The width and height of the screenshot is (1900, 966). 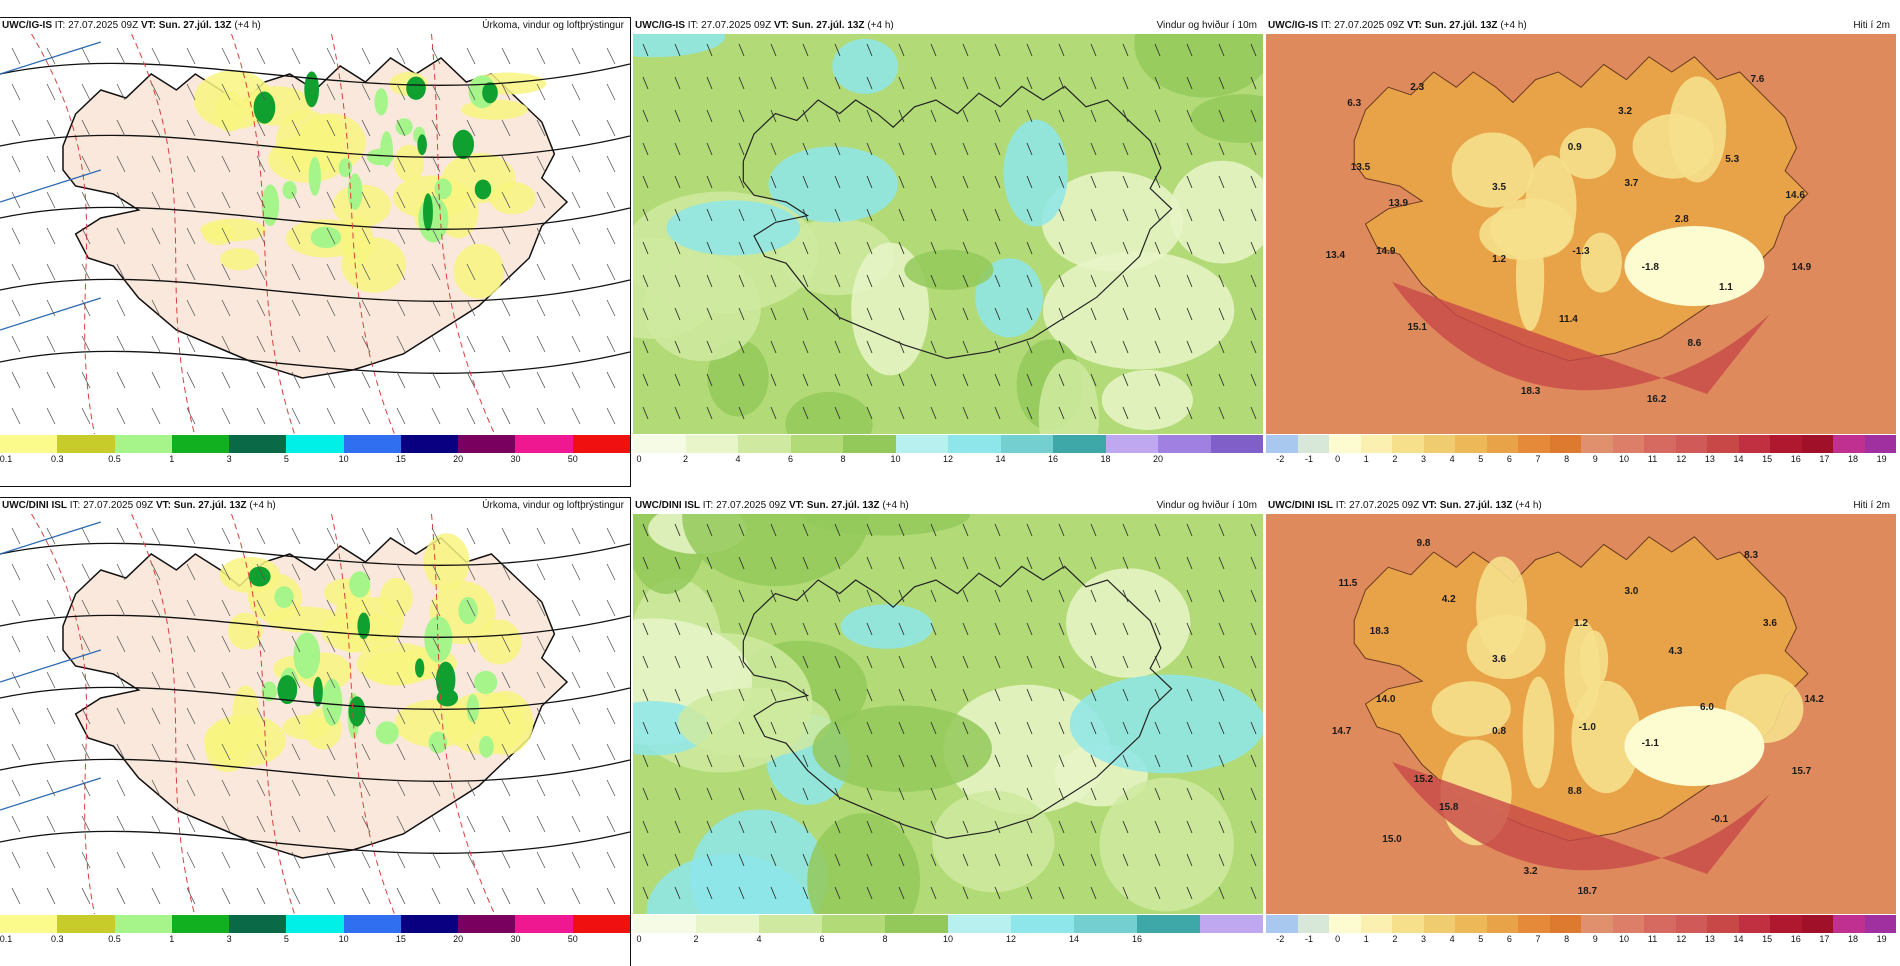 What do you see at coordinates (1757, 79) in the screenshot?
I see `temperature-label: 7.6` at bounding box center [1757, 79].